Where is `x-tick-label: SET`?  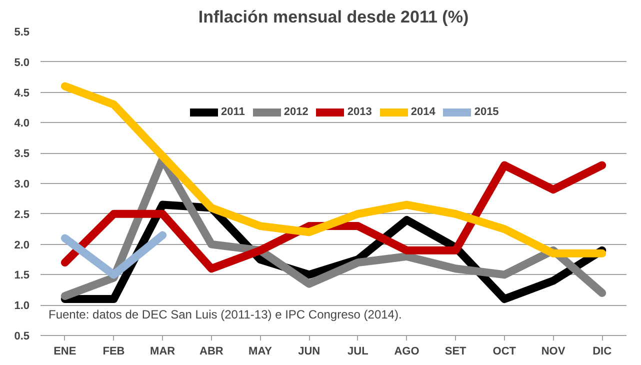 x-tick-label: SET is located at coordinates (455, 352).